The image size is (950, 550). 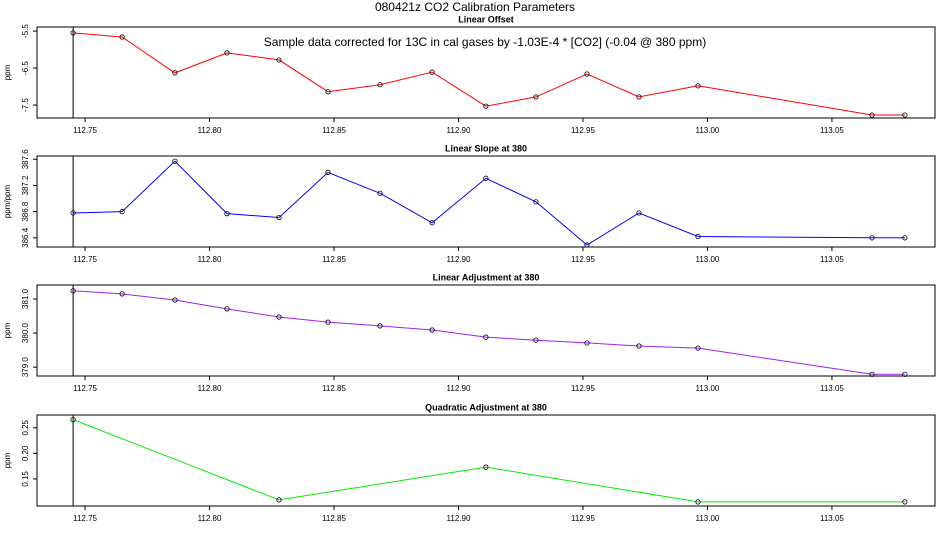 I want to click on y-tick-label: 387.6, so click(x=25, y=159).